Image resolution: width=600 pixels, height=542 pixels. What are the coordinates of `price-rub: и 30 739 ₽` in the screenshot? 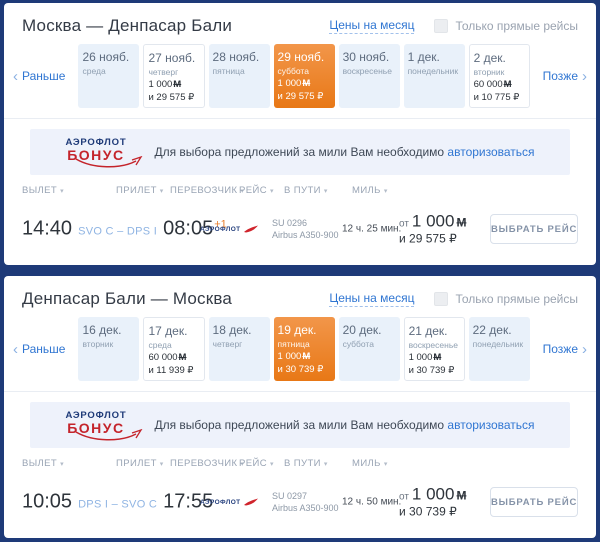 It's located at (428, 511).